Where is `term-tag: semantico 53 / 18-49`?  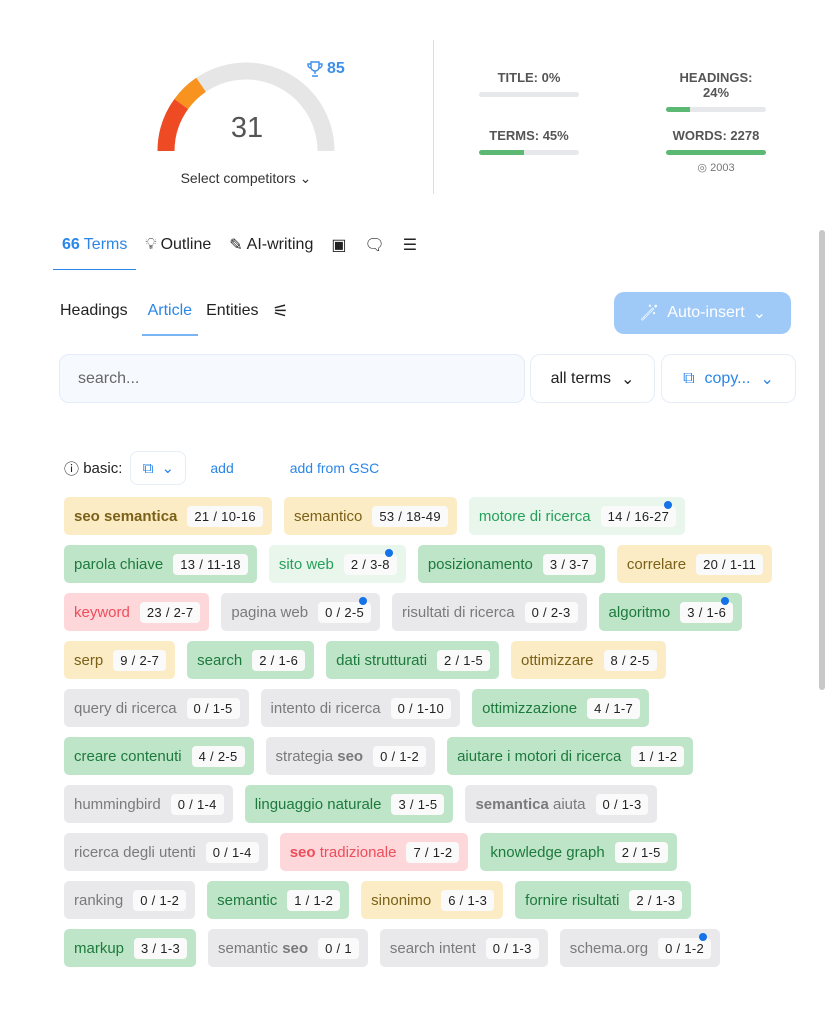
term-tag: semantico 53 / 18-49 is located at coordinates (370, 516).